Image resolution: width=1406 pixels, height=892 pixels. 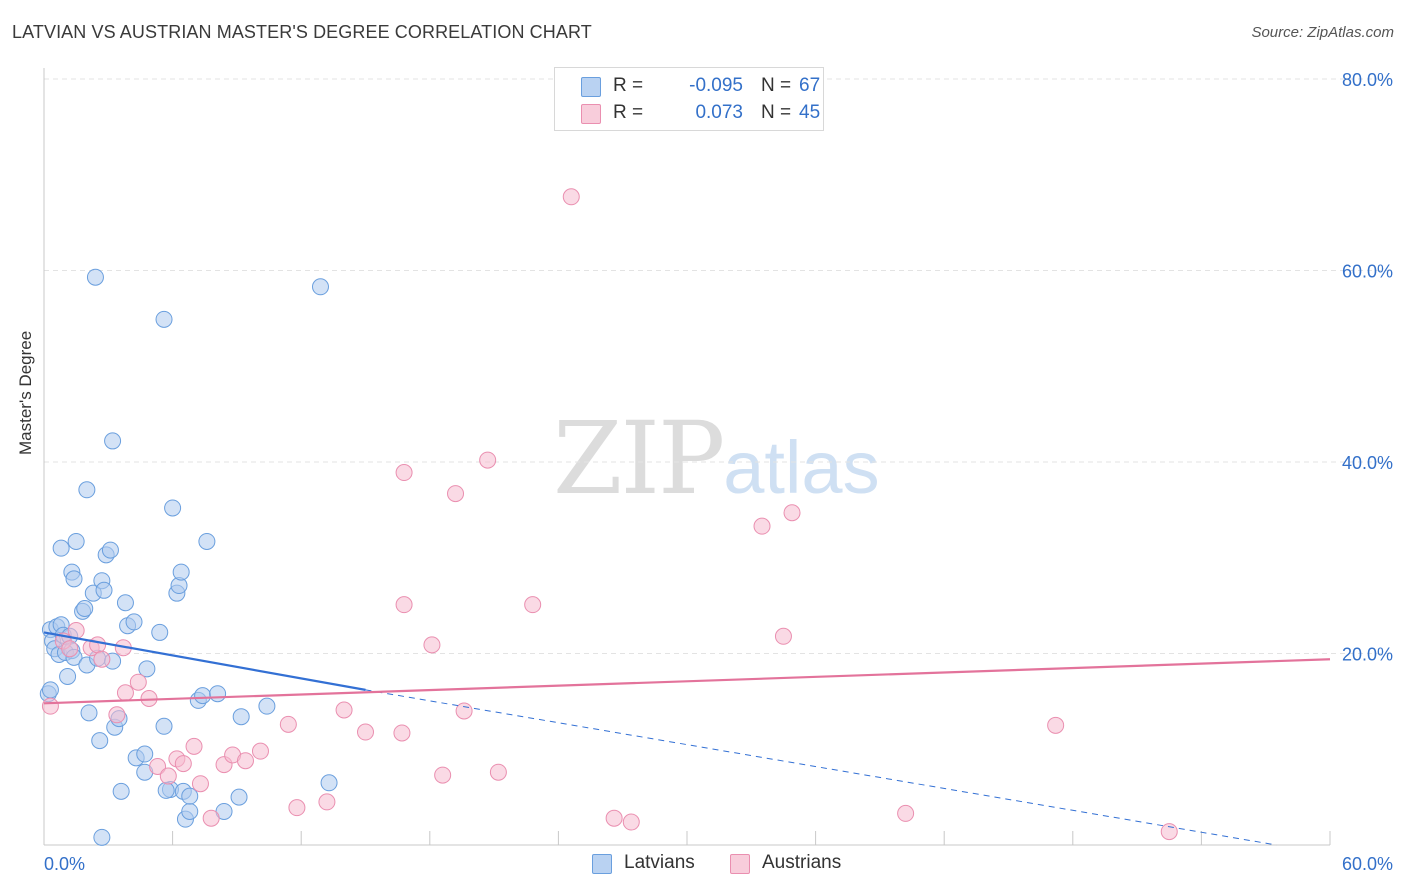 I want to click on latvian-points, so click(x=188, y=557).